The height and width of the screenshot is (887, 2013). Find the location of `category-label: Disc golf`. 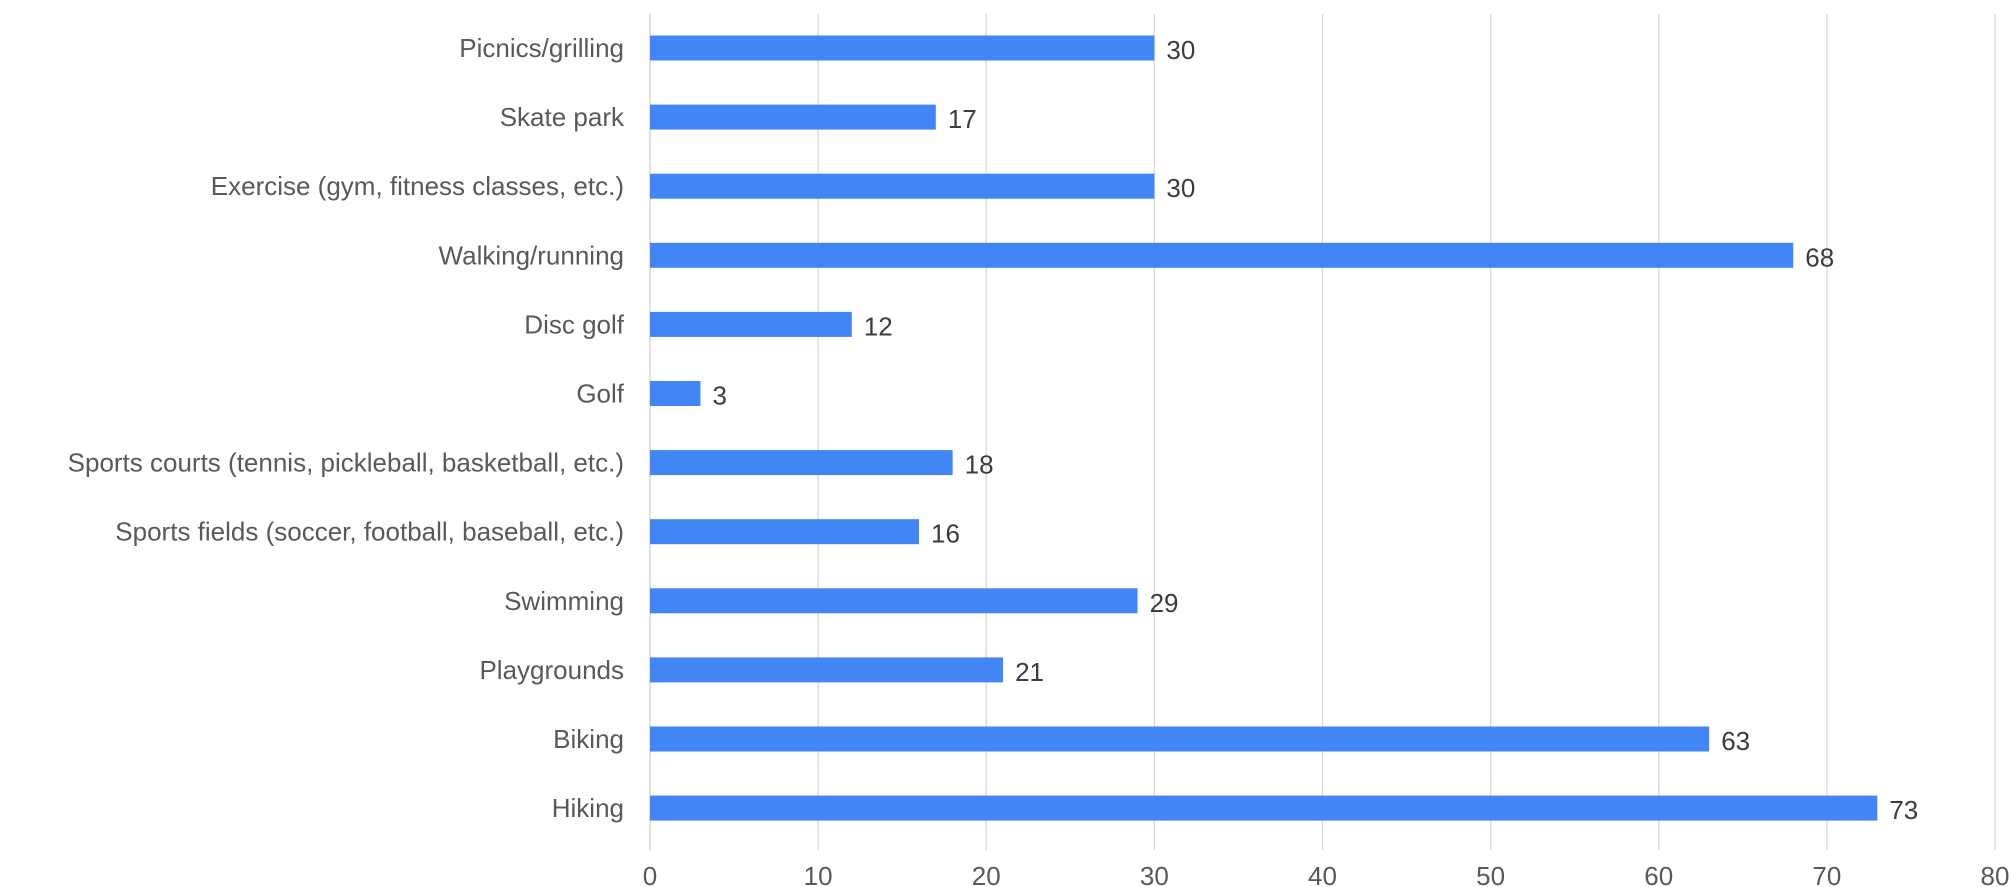

category-label: Disc golf is located at coordinates (574, 324).